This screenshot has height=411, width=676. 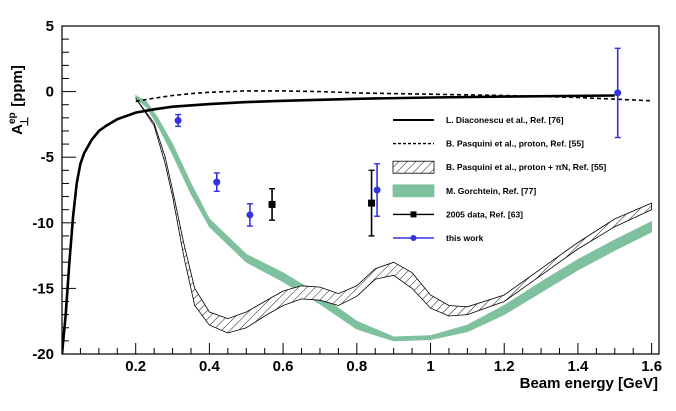 I want to click on legend-label: this work, so click(x=465, y=238).